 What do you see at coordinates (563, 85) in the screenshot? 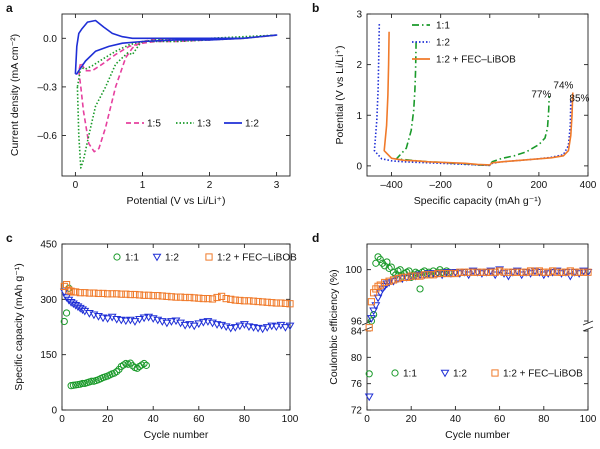
I see `annotation-label: 74%` at bounding box center [563, 85].